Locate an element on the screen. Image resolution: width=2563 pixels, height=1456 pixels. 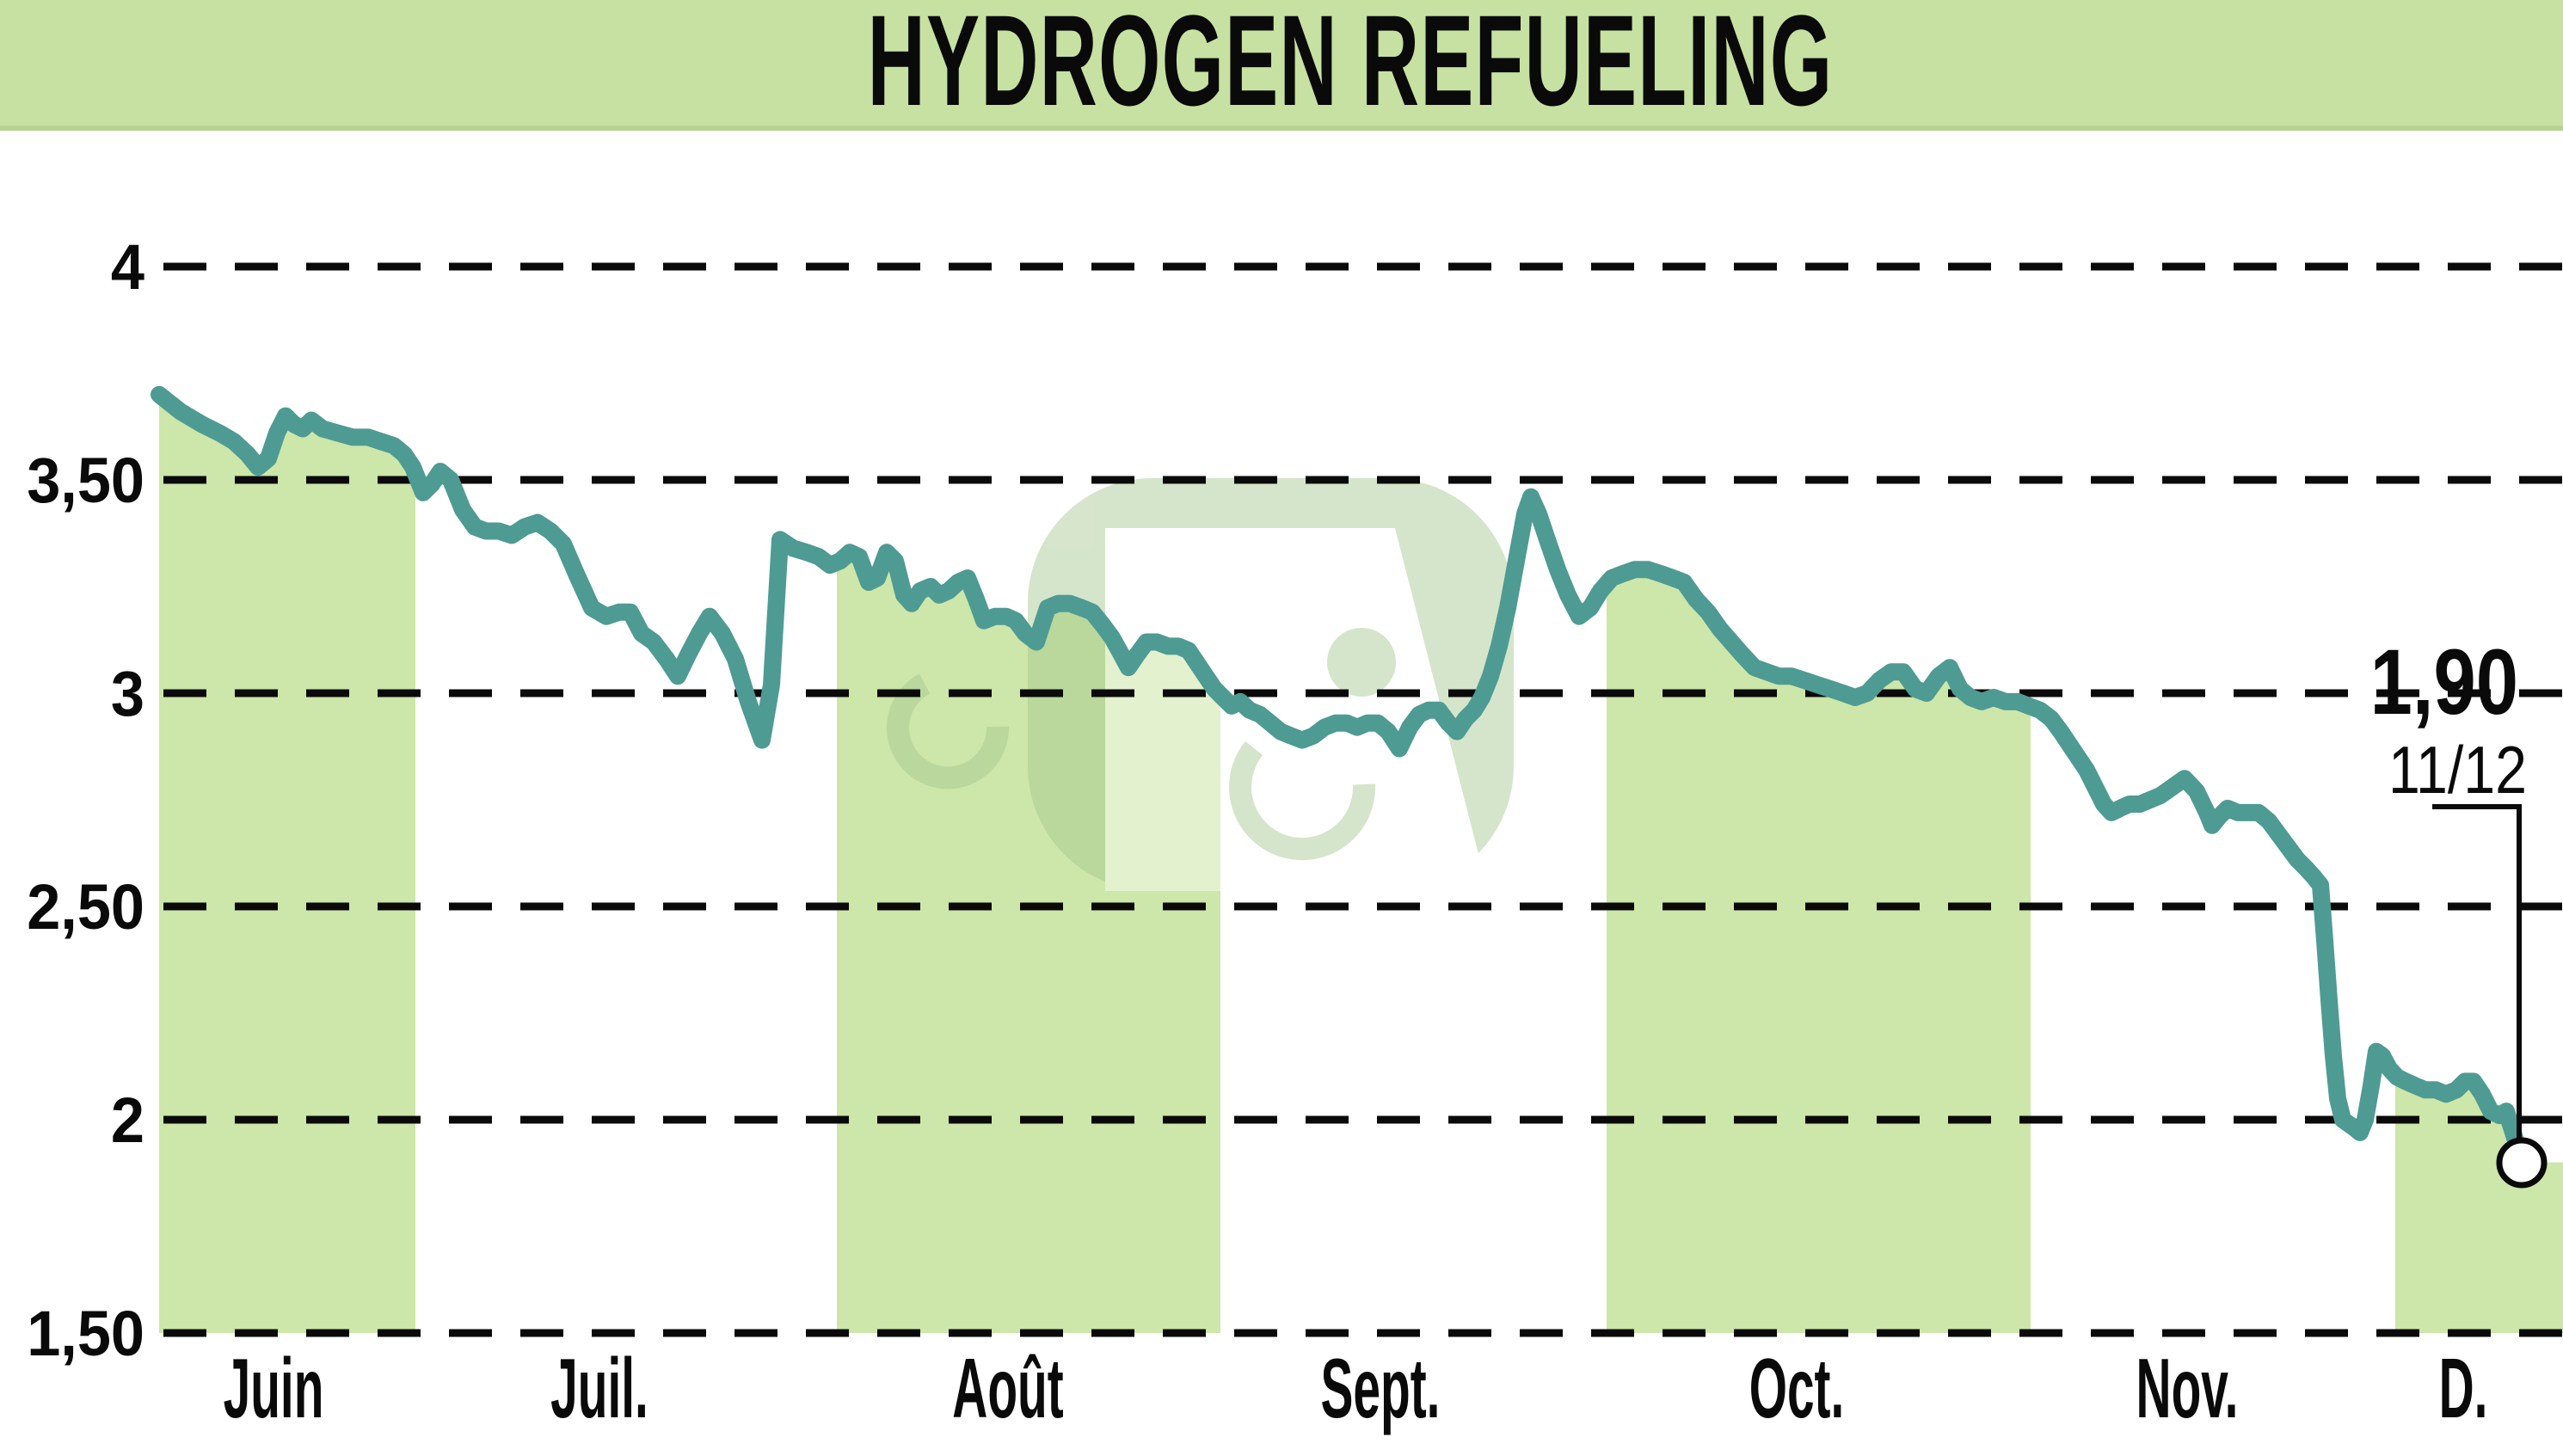
x-axis-month-label: Juin is located at coordinates (274, 1388).